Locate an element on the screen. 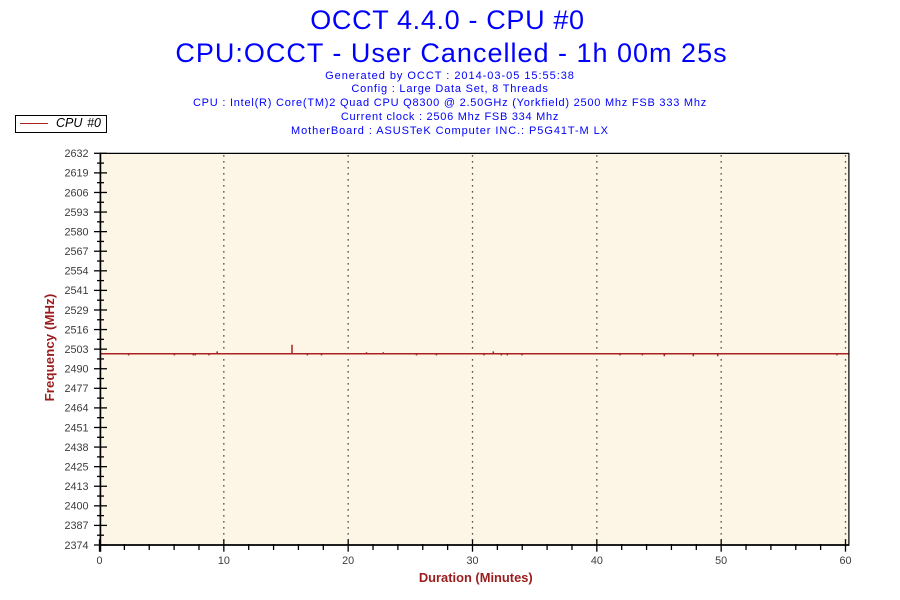  svg-text: 2425 is located at coordinates (76, 467).